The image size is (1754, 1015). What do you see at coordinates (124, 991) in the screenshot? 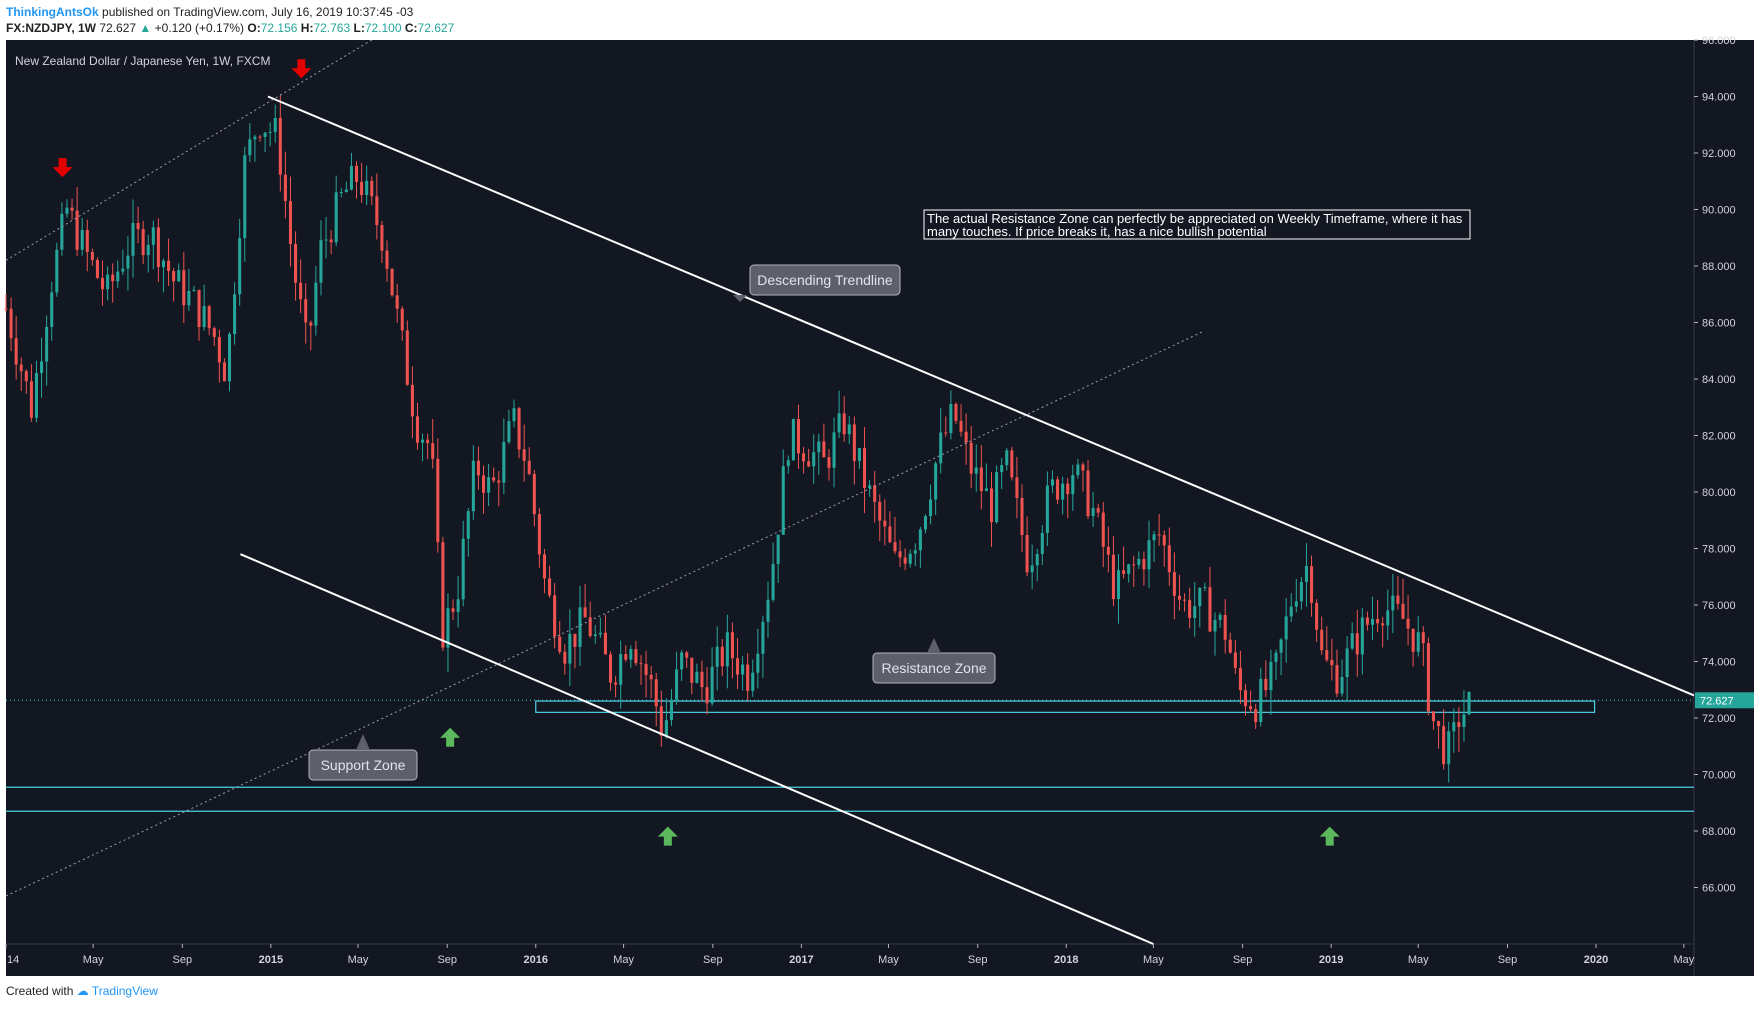
I see `tradingview-brand: TradingView` at bounding box center [124, 991].